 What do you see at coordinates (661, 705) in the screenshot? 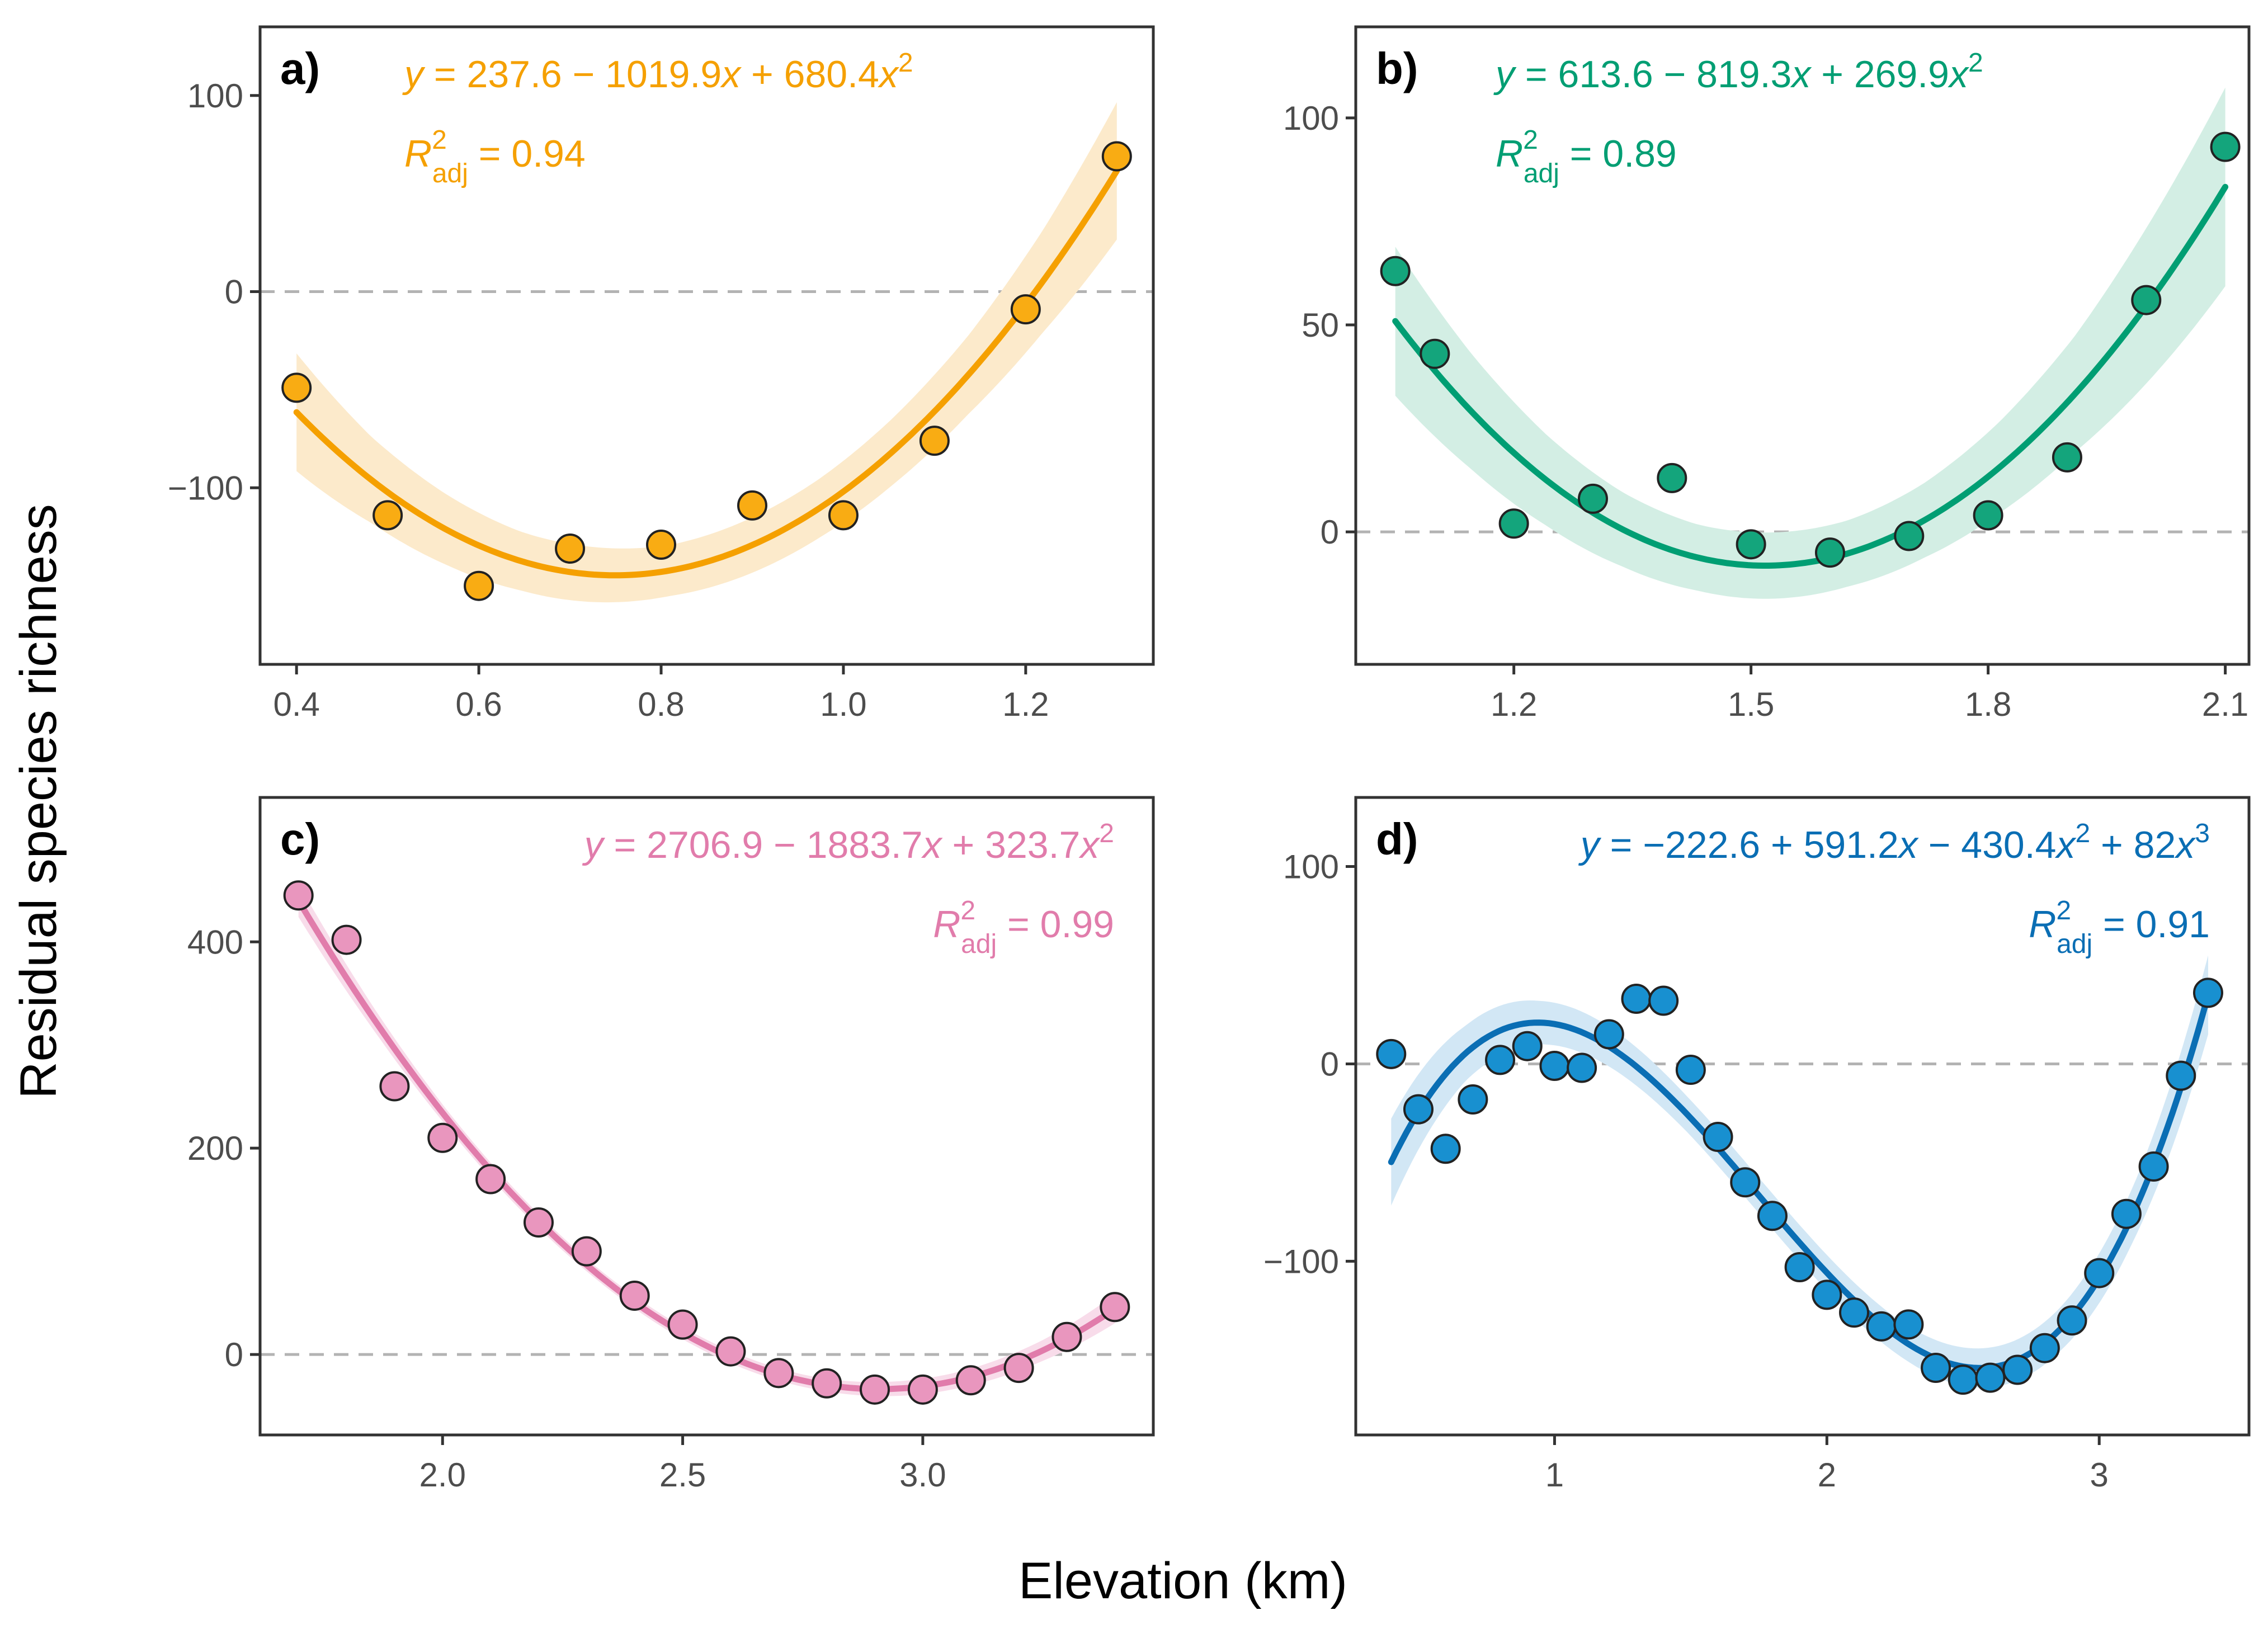
I see `x-tick-label: 0.8` at bounding box center [661, 705].